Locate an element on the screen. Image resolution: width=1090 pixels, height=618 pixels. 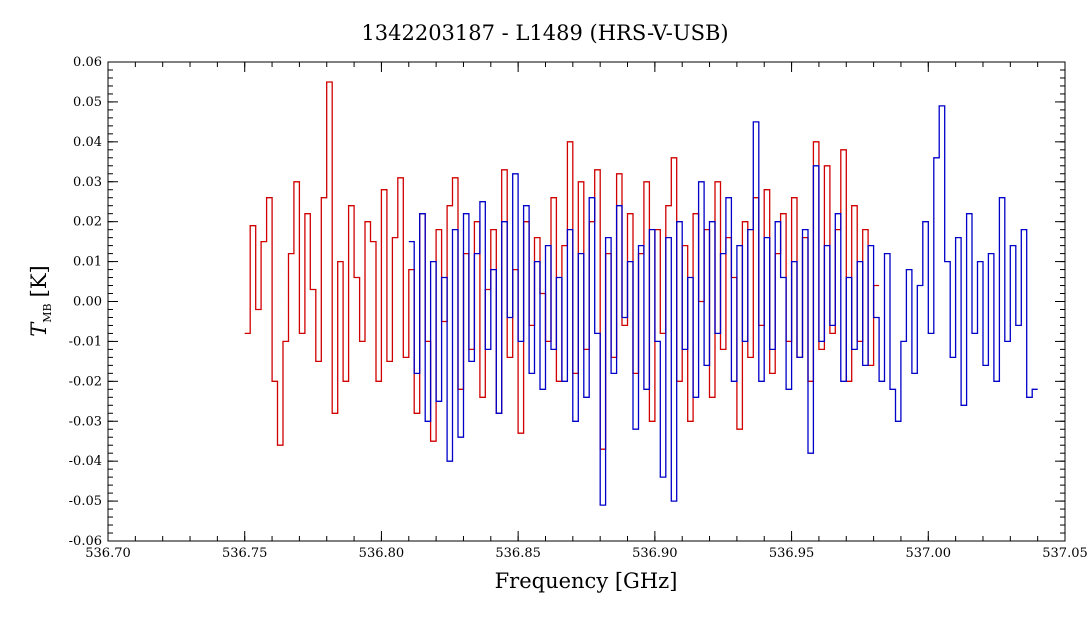
y-tick-label: 0.06 is located at coordinates (87, 62).